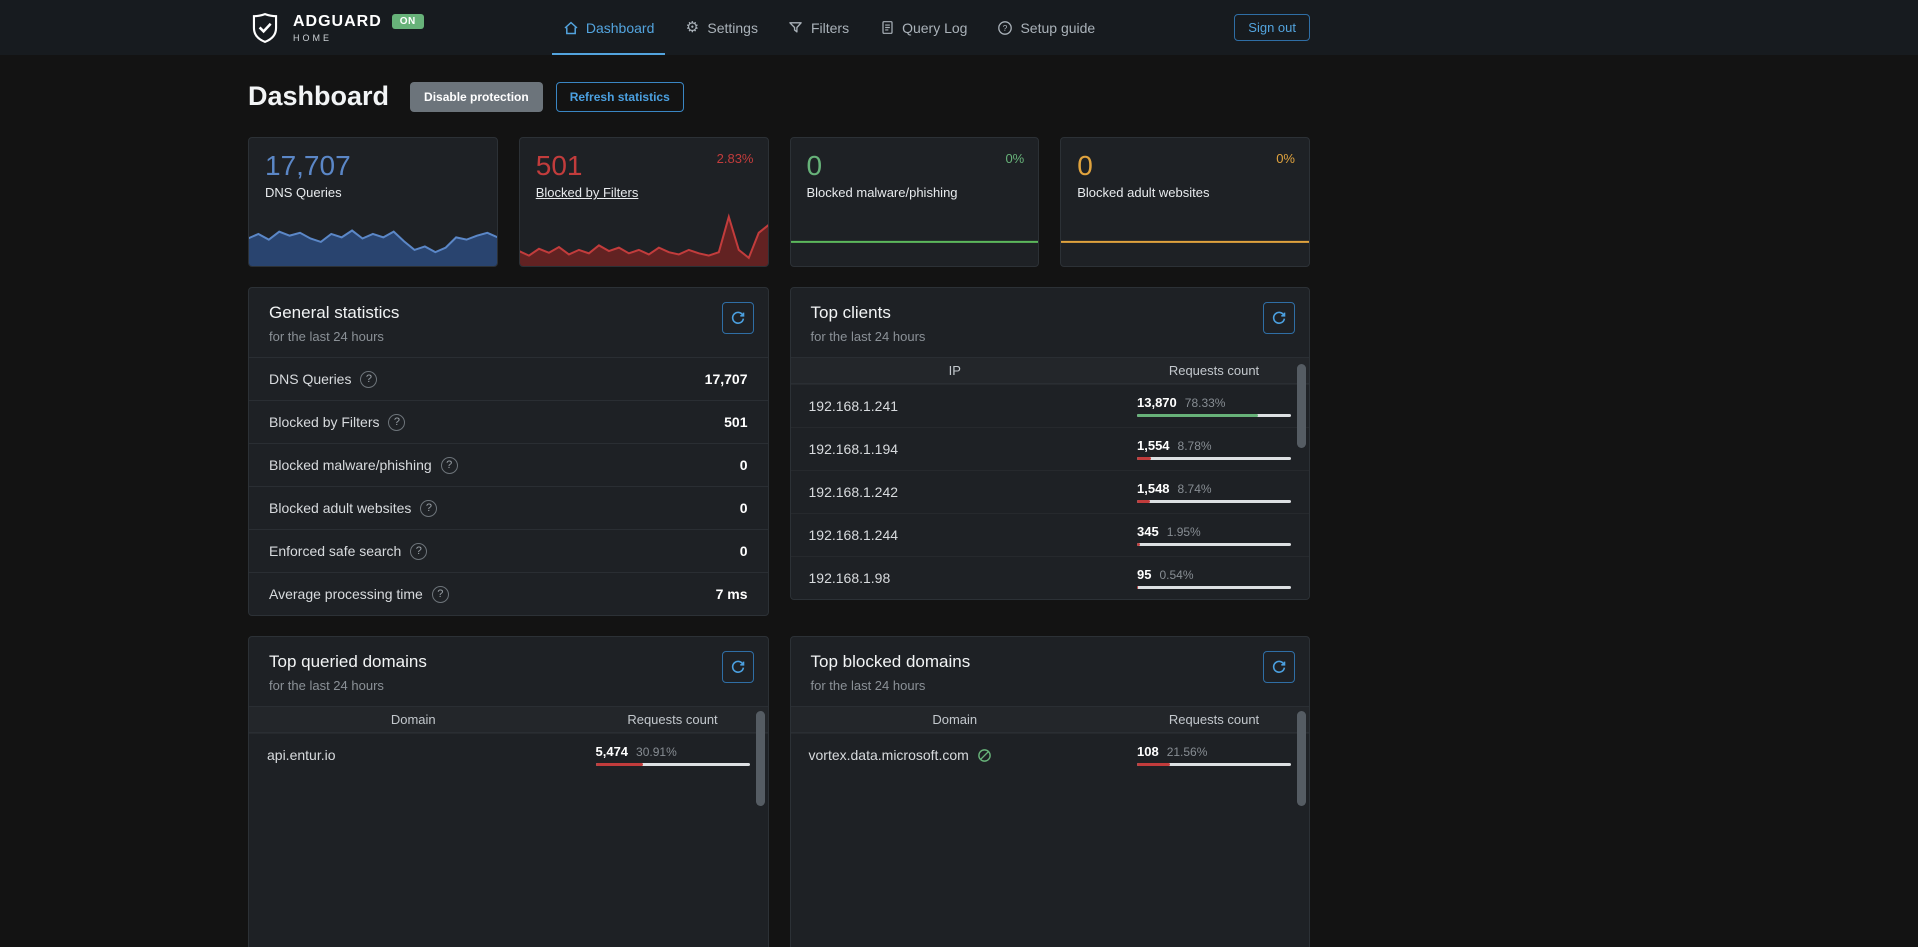 The height and width of the screenshot is (947, 1918). I want to click on client-ip: 192.168.1.244, so click(853, 535).